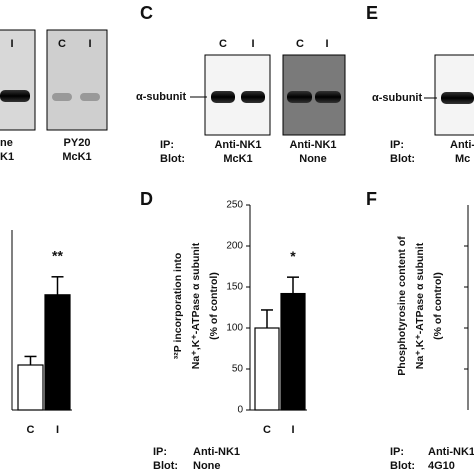 The height and width of the screenshot is (474, 474). What do you see at coordinates (234, 287) in the screenshot?
I see `y-tick-label: 150` at bounding box center [234, 287].